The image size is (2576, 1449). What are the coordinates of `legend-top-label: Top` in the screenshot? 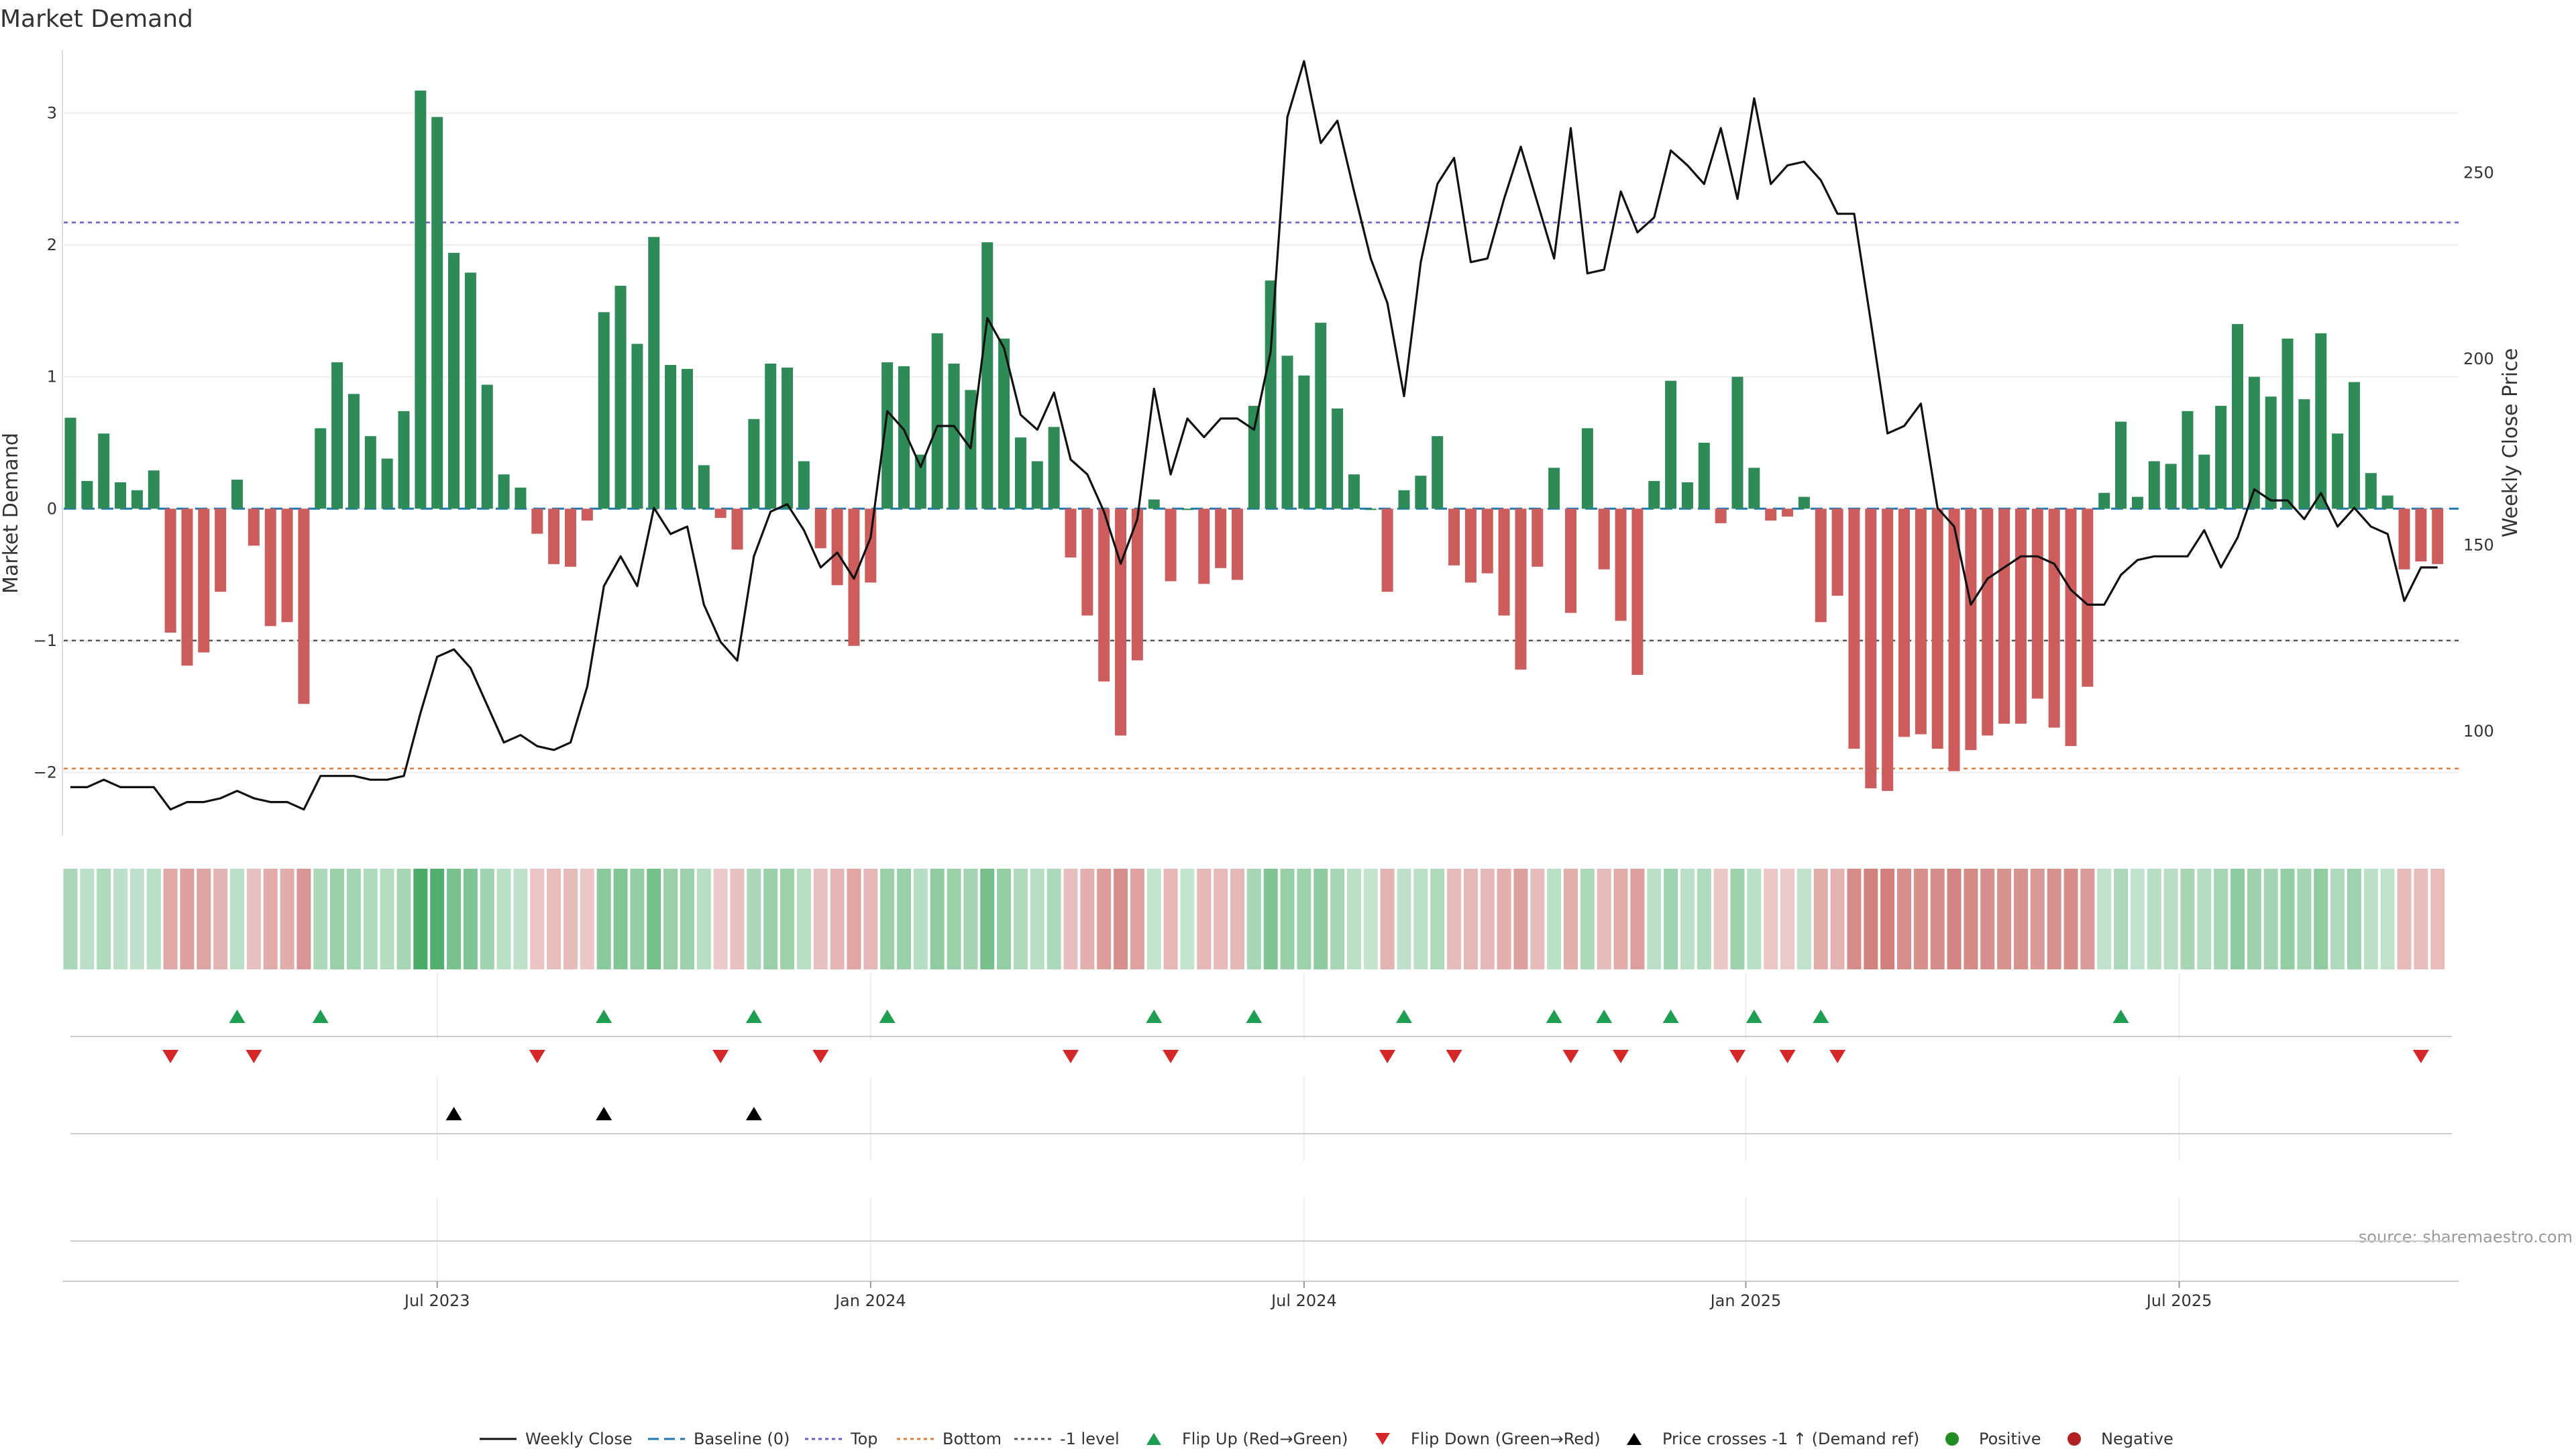 It's located at (864, 1439).